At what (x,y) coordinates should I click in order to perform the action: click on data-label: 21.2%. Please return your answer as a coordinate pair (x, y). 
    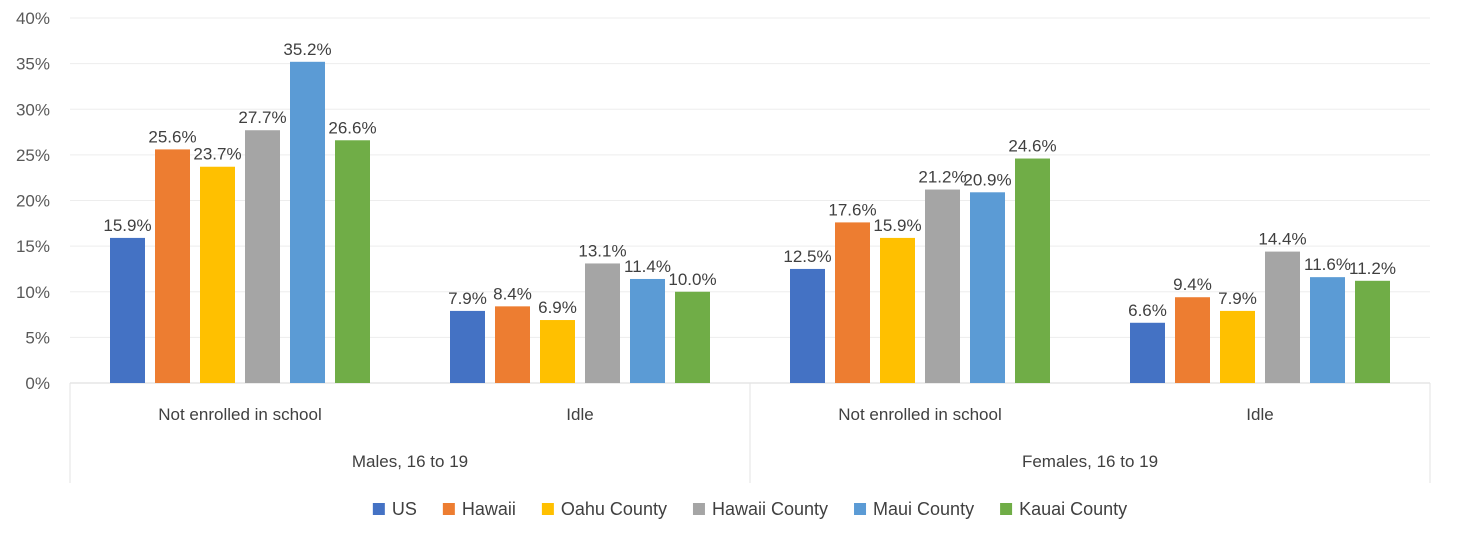
    Looking at the image, I should click on (942, 177).